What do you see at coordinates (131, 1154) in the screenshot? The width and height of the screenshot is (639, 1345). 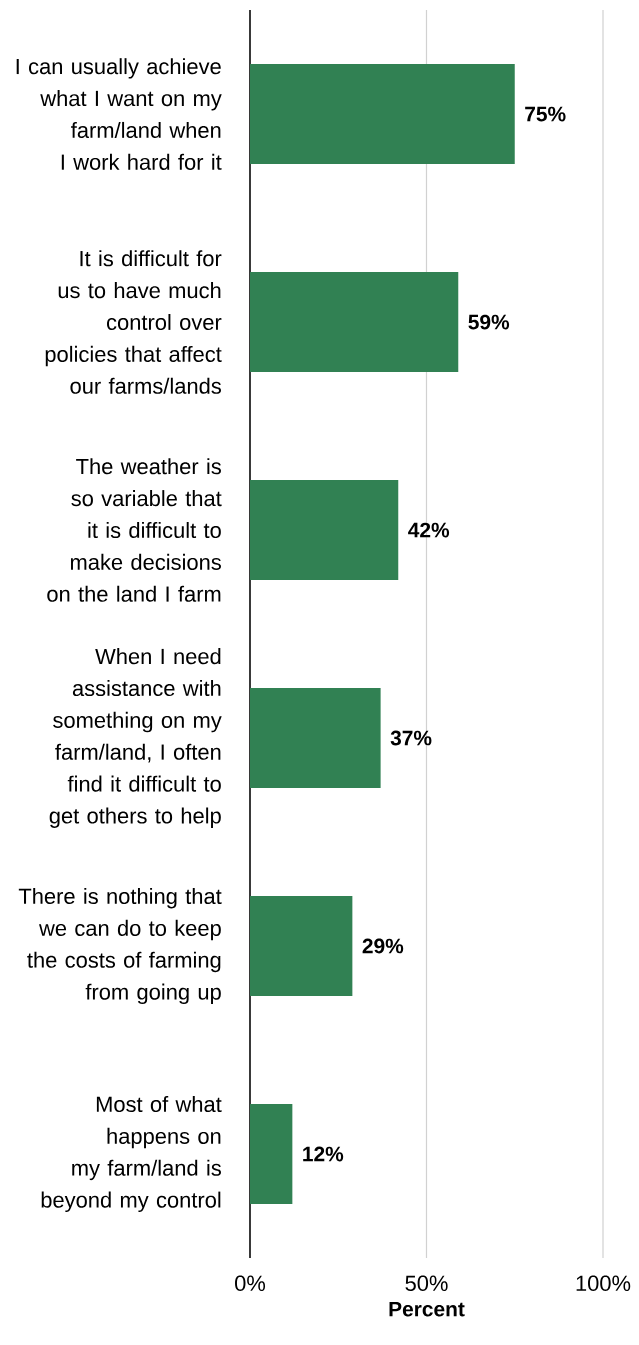 I see `y-tick-label: Most of what happens on my farm/land is beyond my control` at bounding box center [131, 1154].